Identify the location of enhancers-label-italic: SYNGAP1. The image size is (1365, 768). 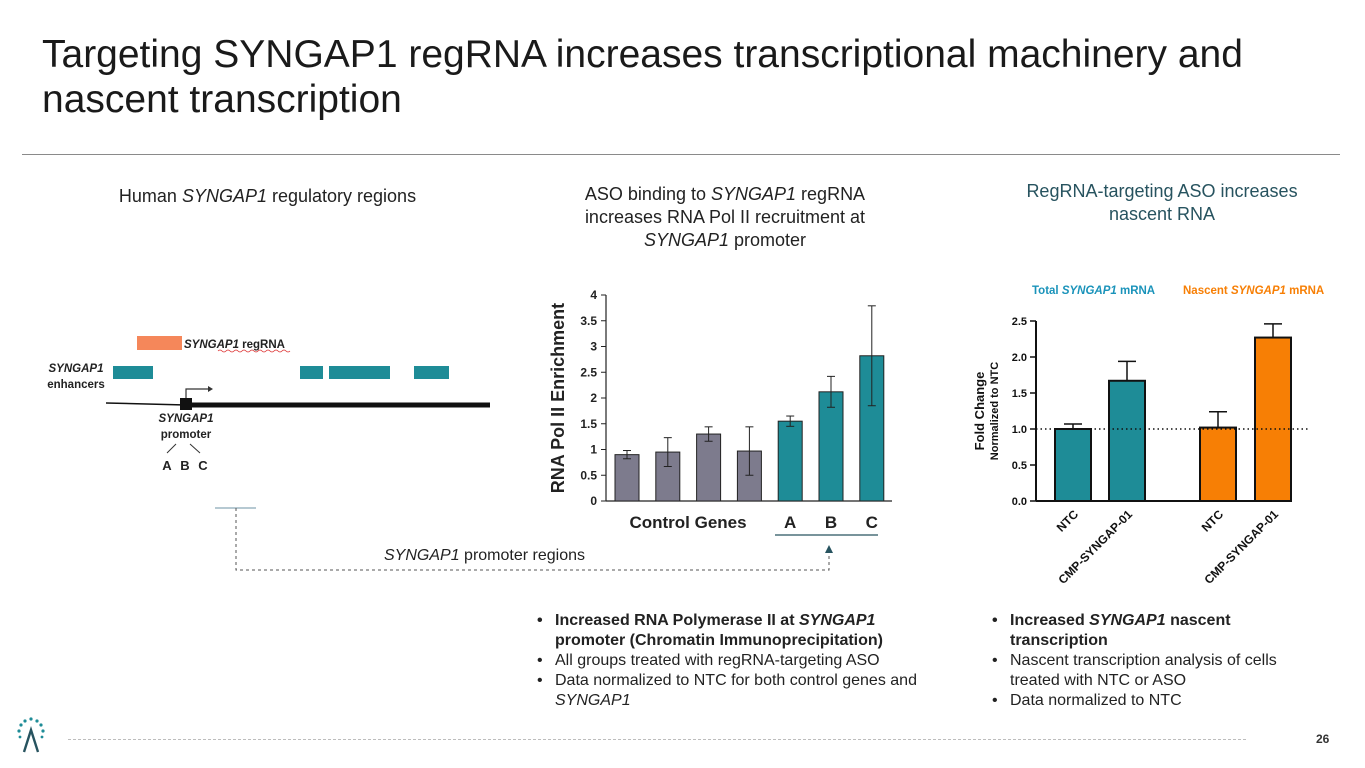
(76, 369).